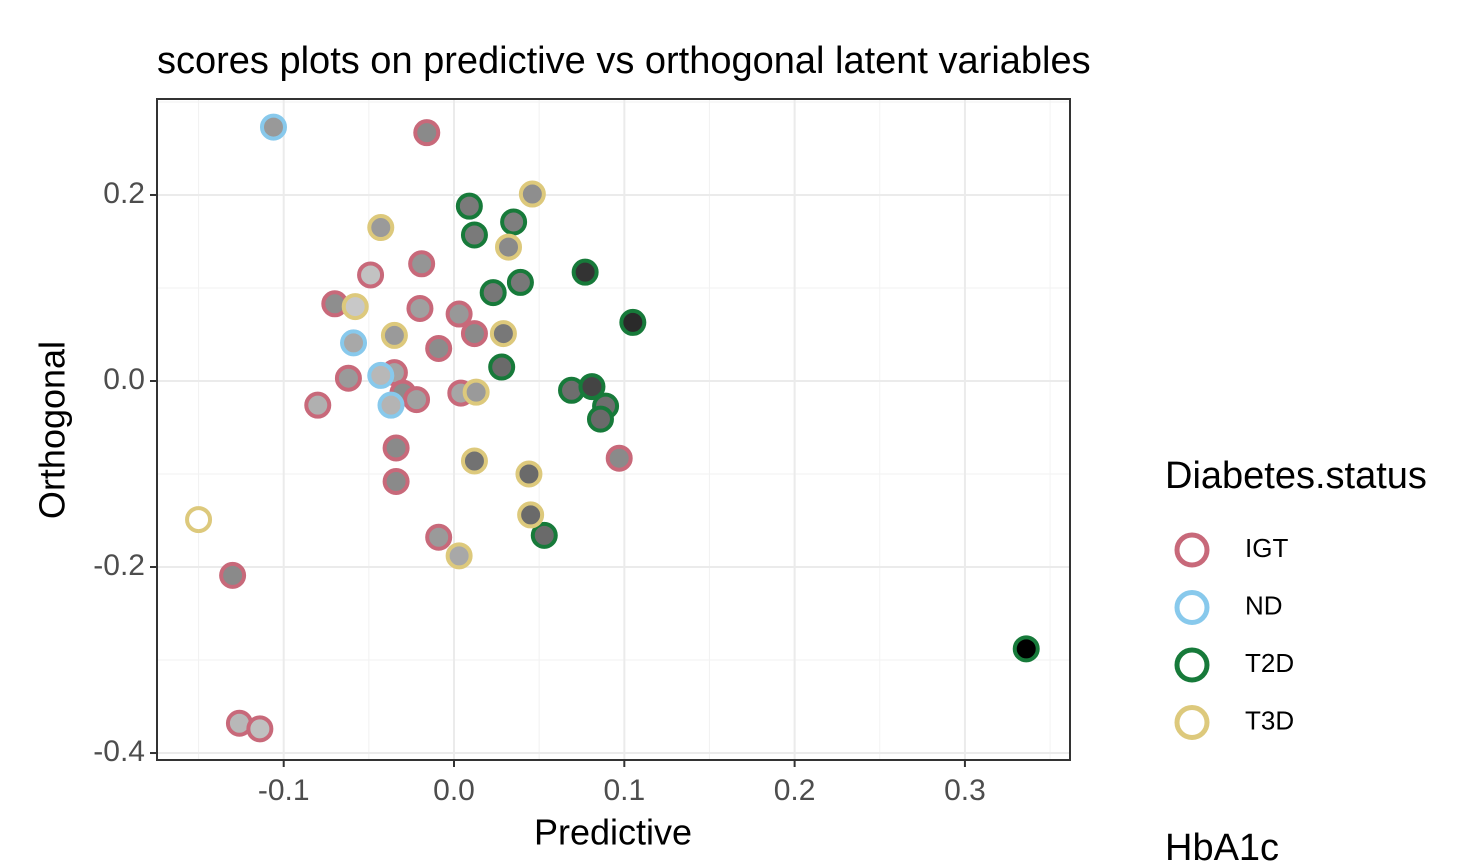 This screenshot has width=1475, height=865. Describe the element at coordinates (52, 430) in the screenshot. I see `y-axis-title: Orthogonal` at that location.